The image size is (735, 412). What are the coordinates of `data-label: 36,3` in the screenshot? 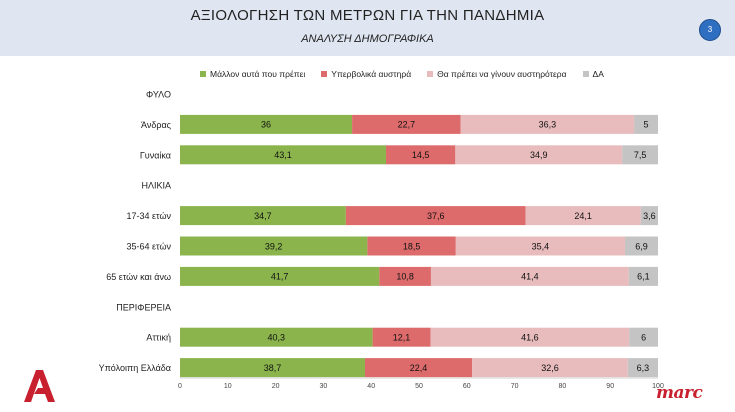 It's located at (548, 125).